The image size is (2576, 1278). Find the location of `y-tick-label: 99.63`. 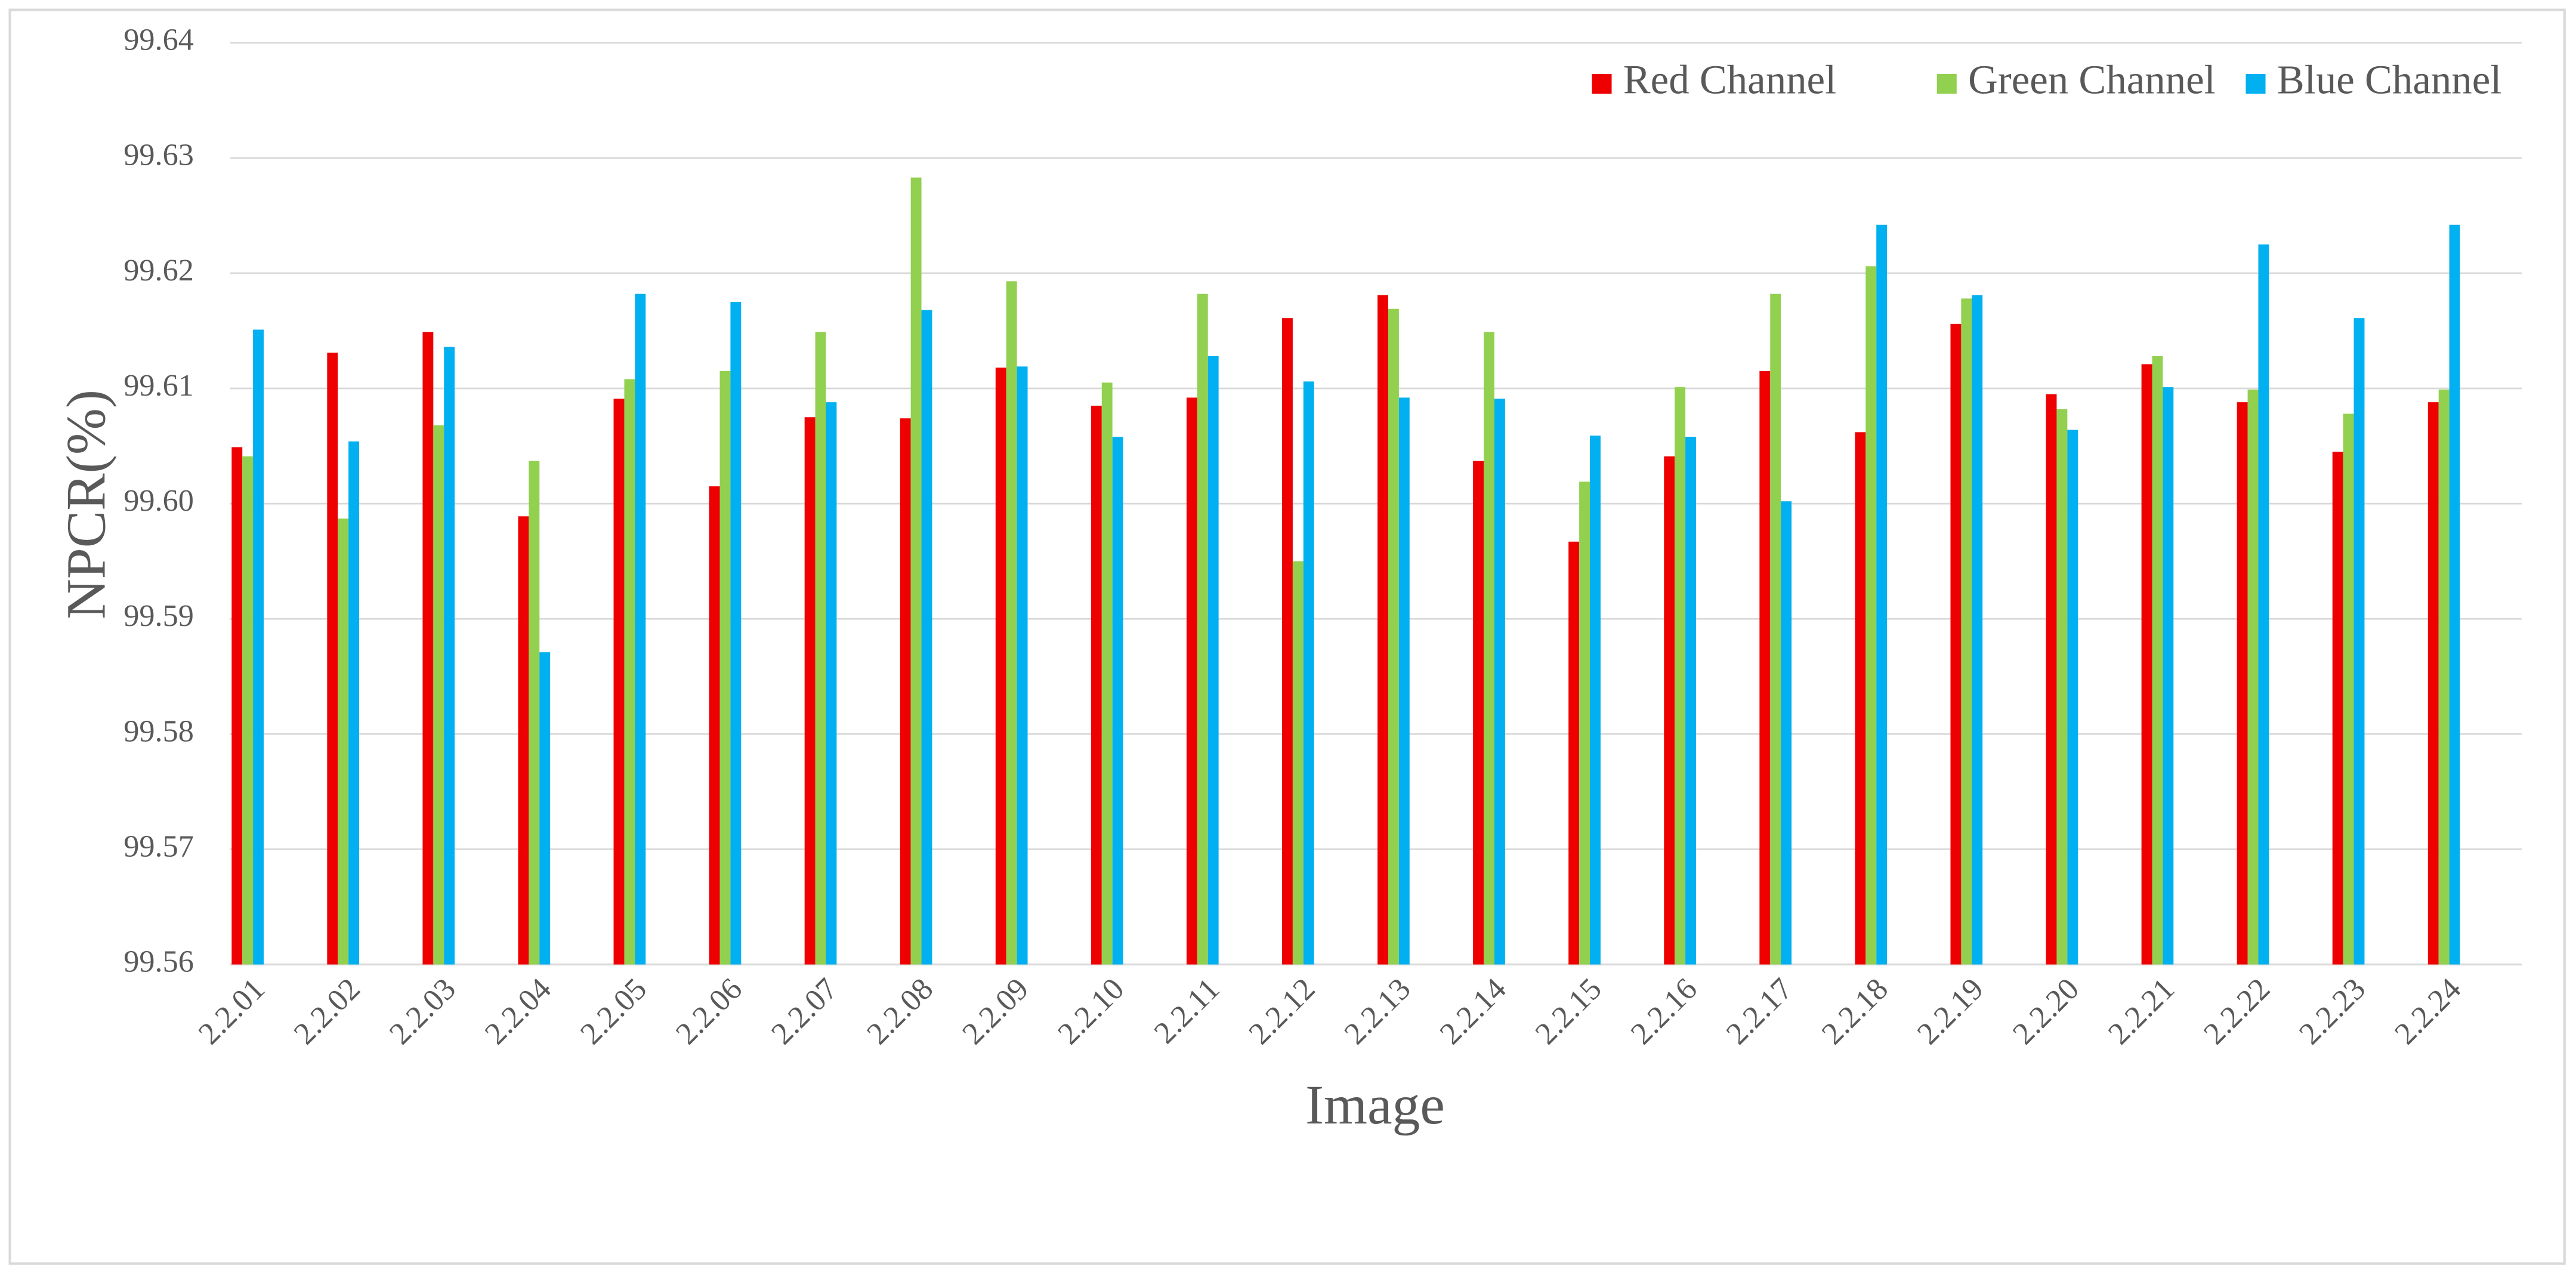

y-tick-label: 99.63 is located at coordinates (158, 155).